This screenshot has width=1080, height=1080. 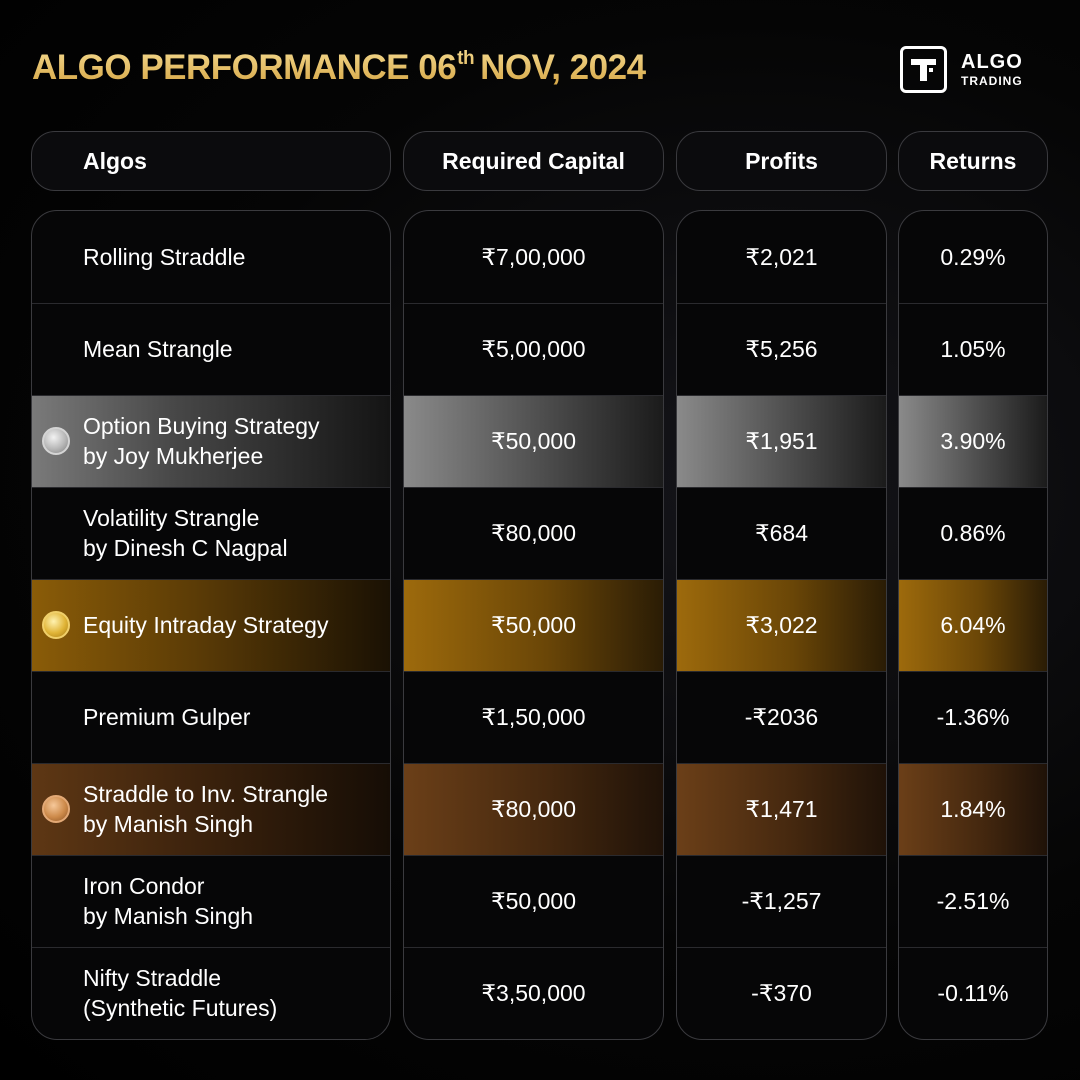 I want to click on algo-name-cell: Equity Intraday Strategy, so click(x=211, y=625).